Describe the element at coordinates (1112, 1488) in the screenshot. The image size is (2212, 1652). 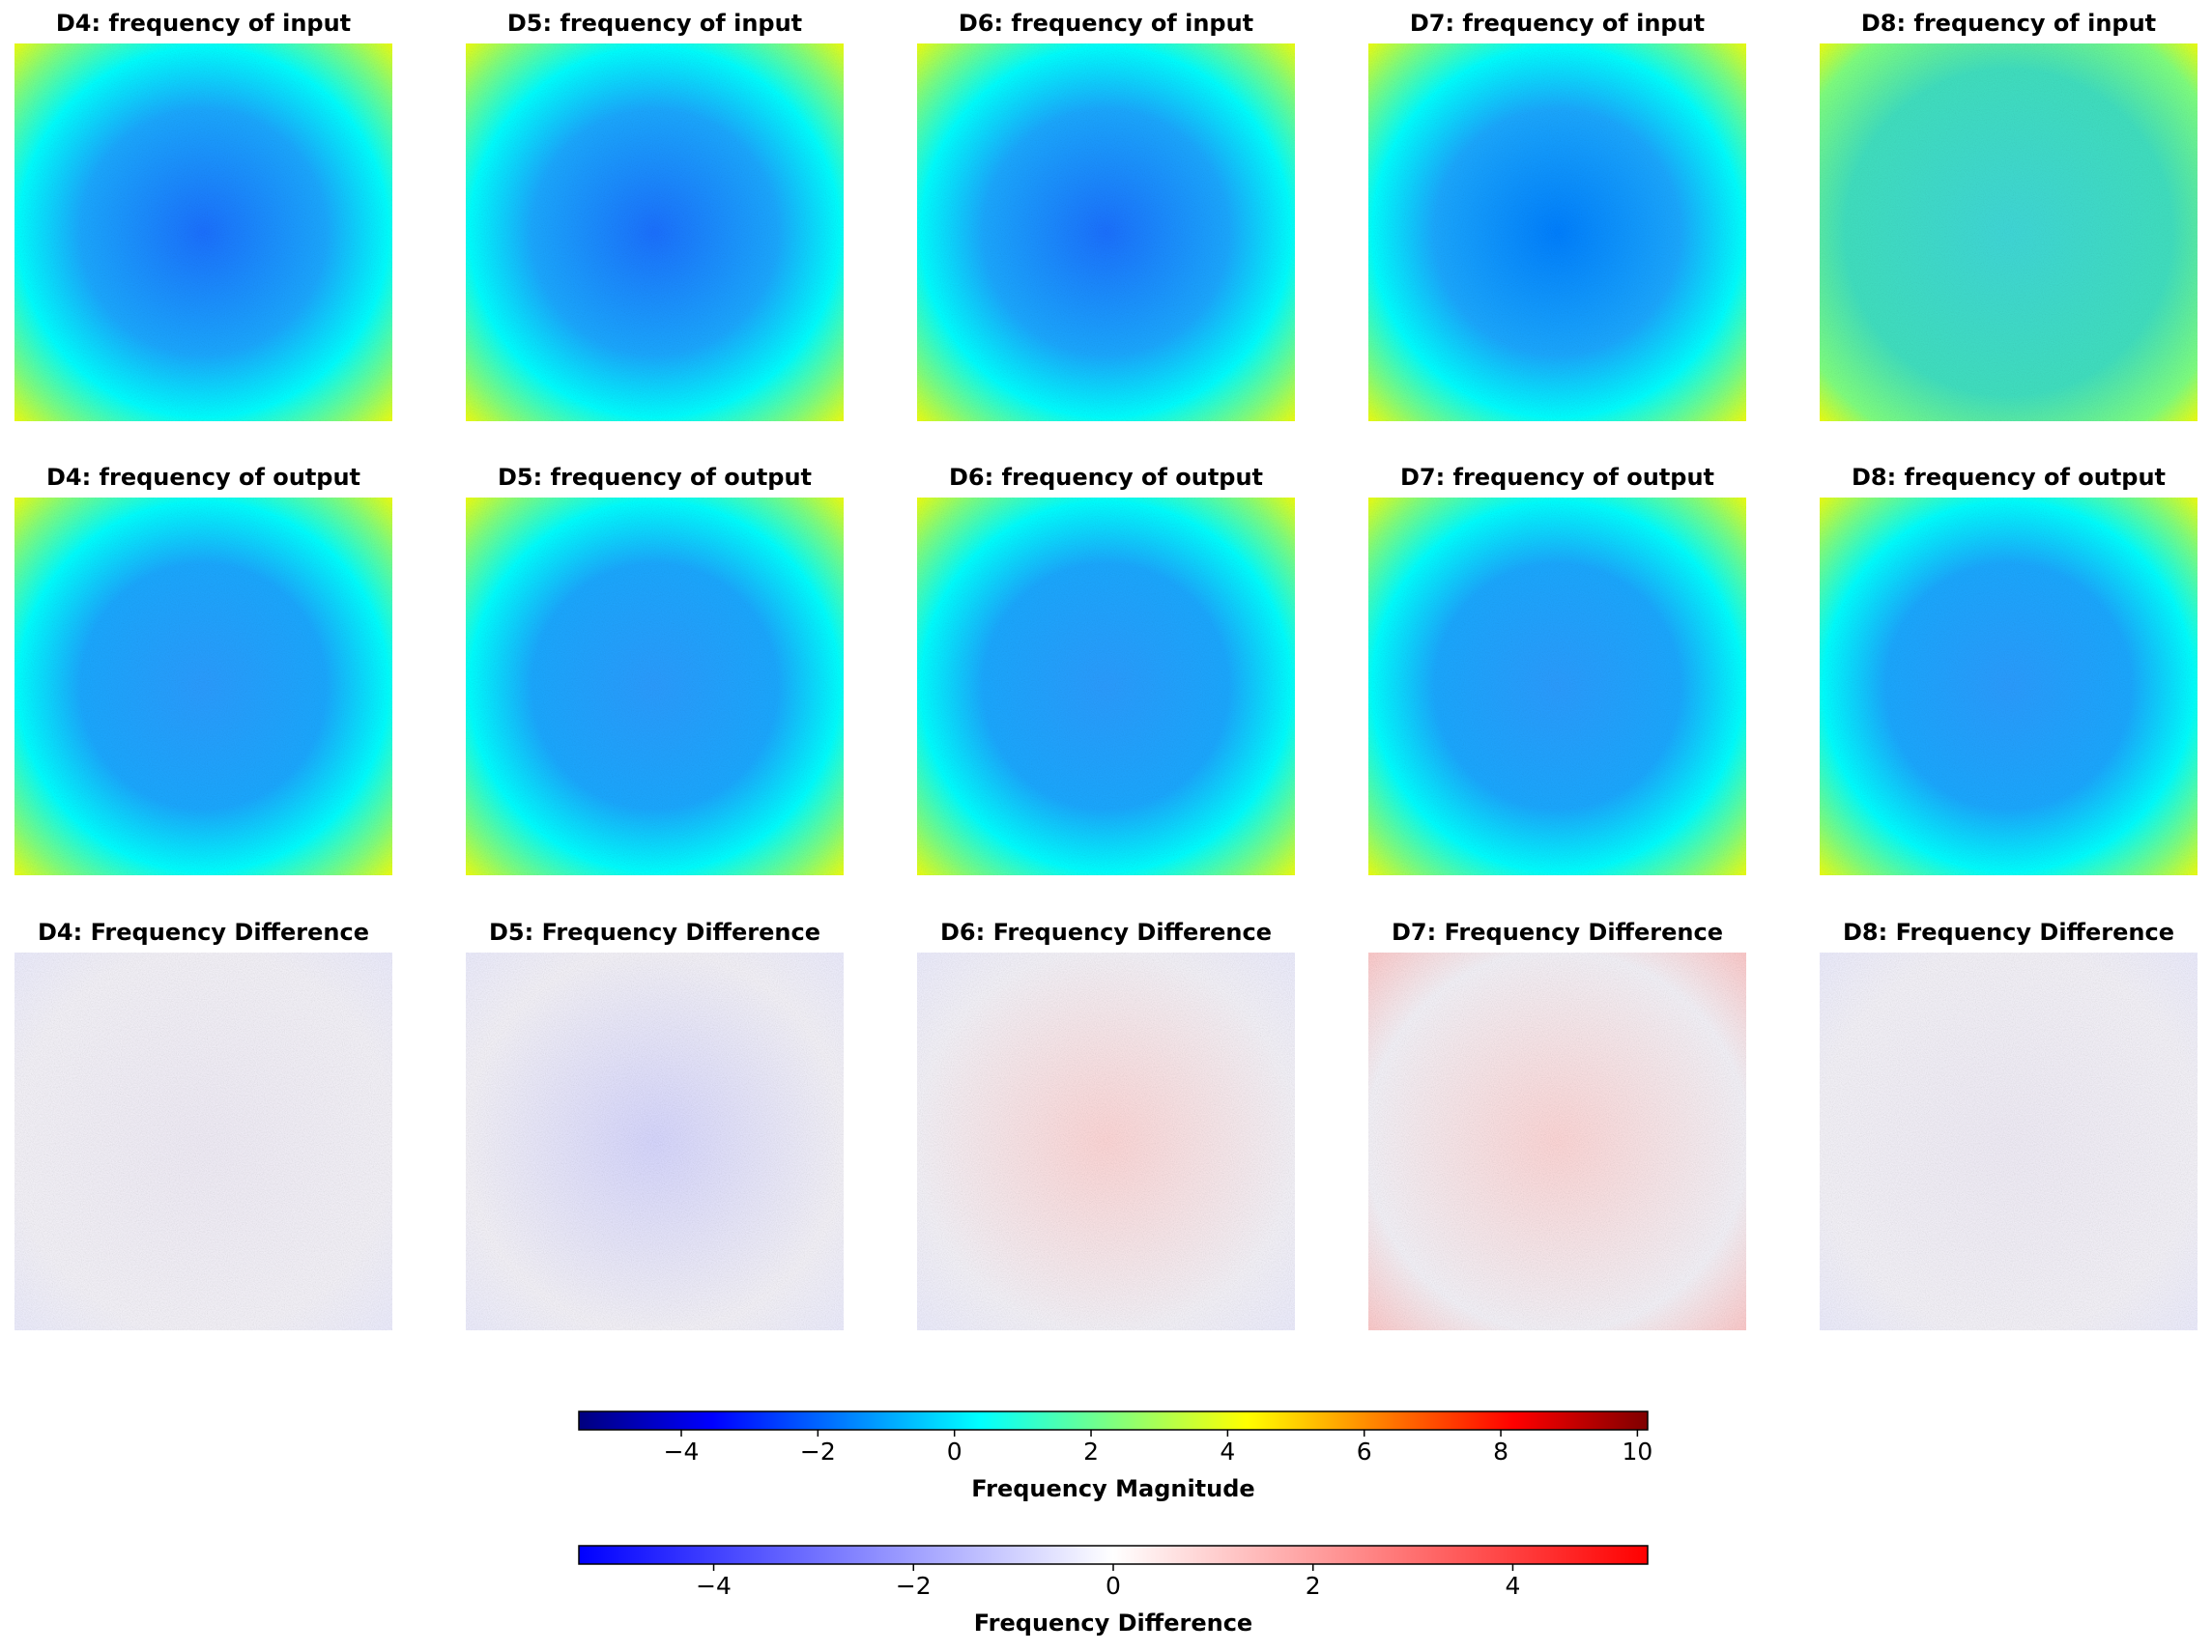
I see `colorbar-label: Frequency Magnitude` at that location.